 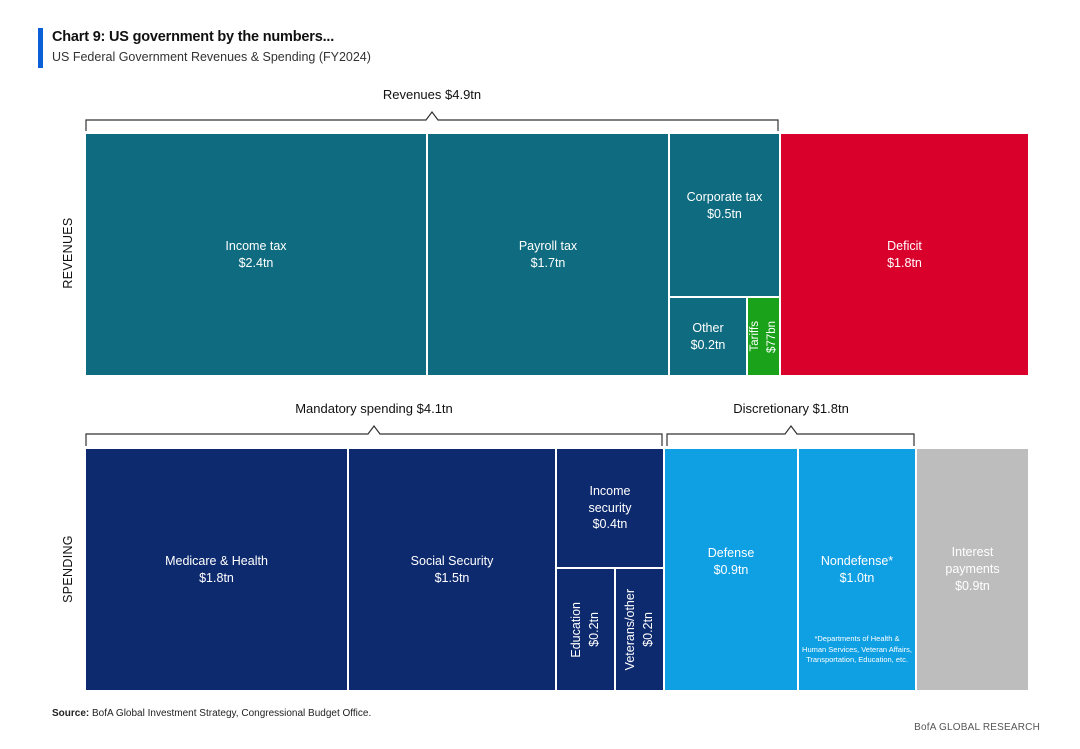 I want to click on other-revenue-value: $0.2tn, so click(x=708, y=344).